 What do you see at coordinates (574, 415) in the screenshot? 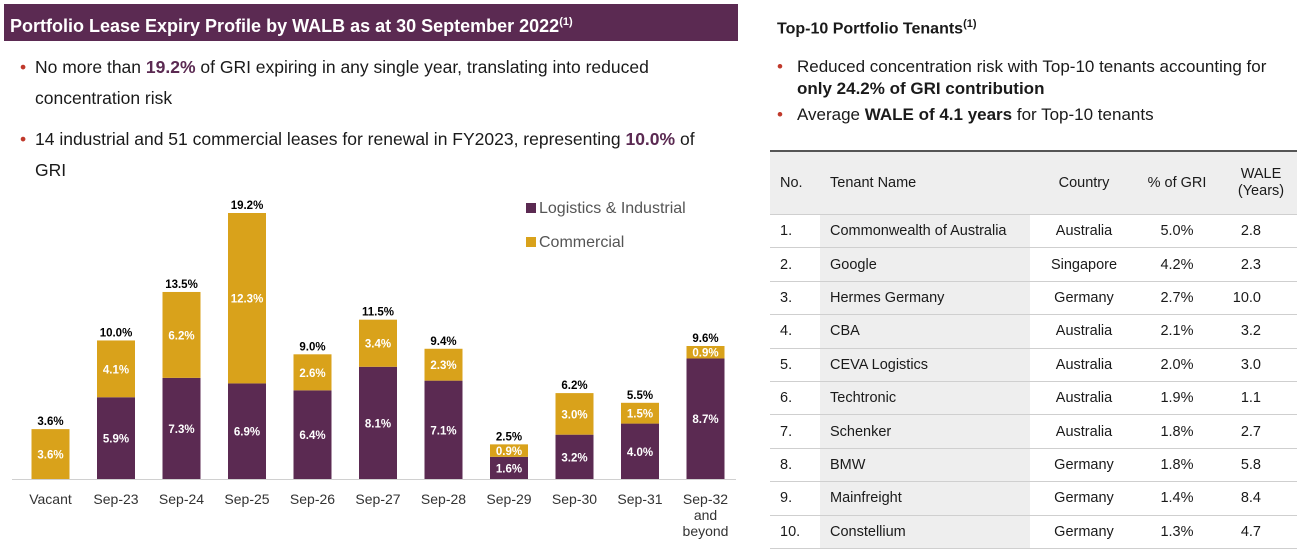
I see `data-label: 3.0%` at bounding box center [574, 415].